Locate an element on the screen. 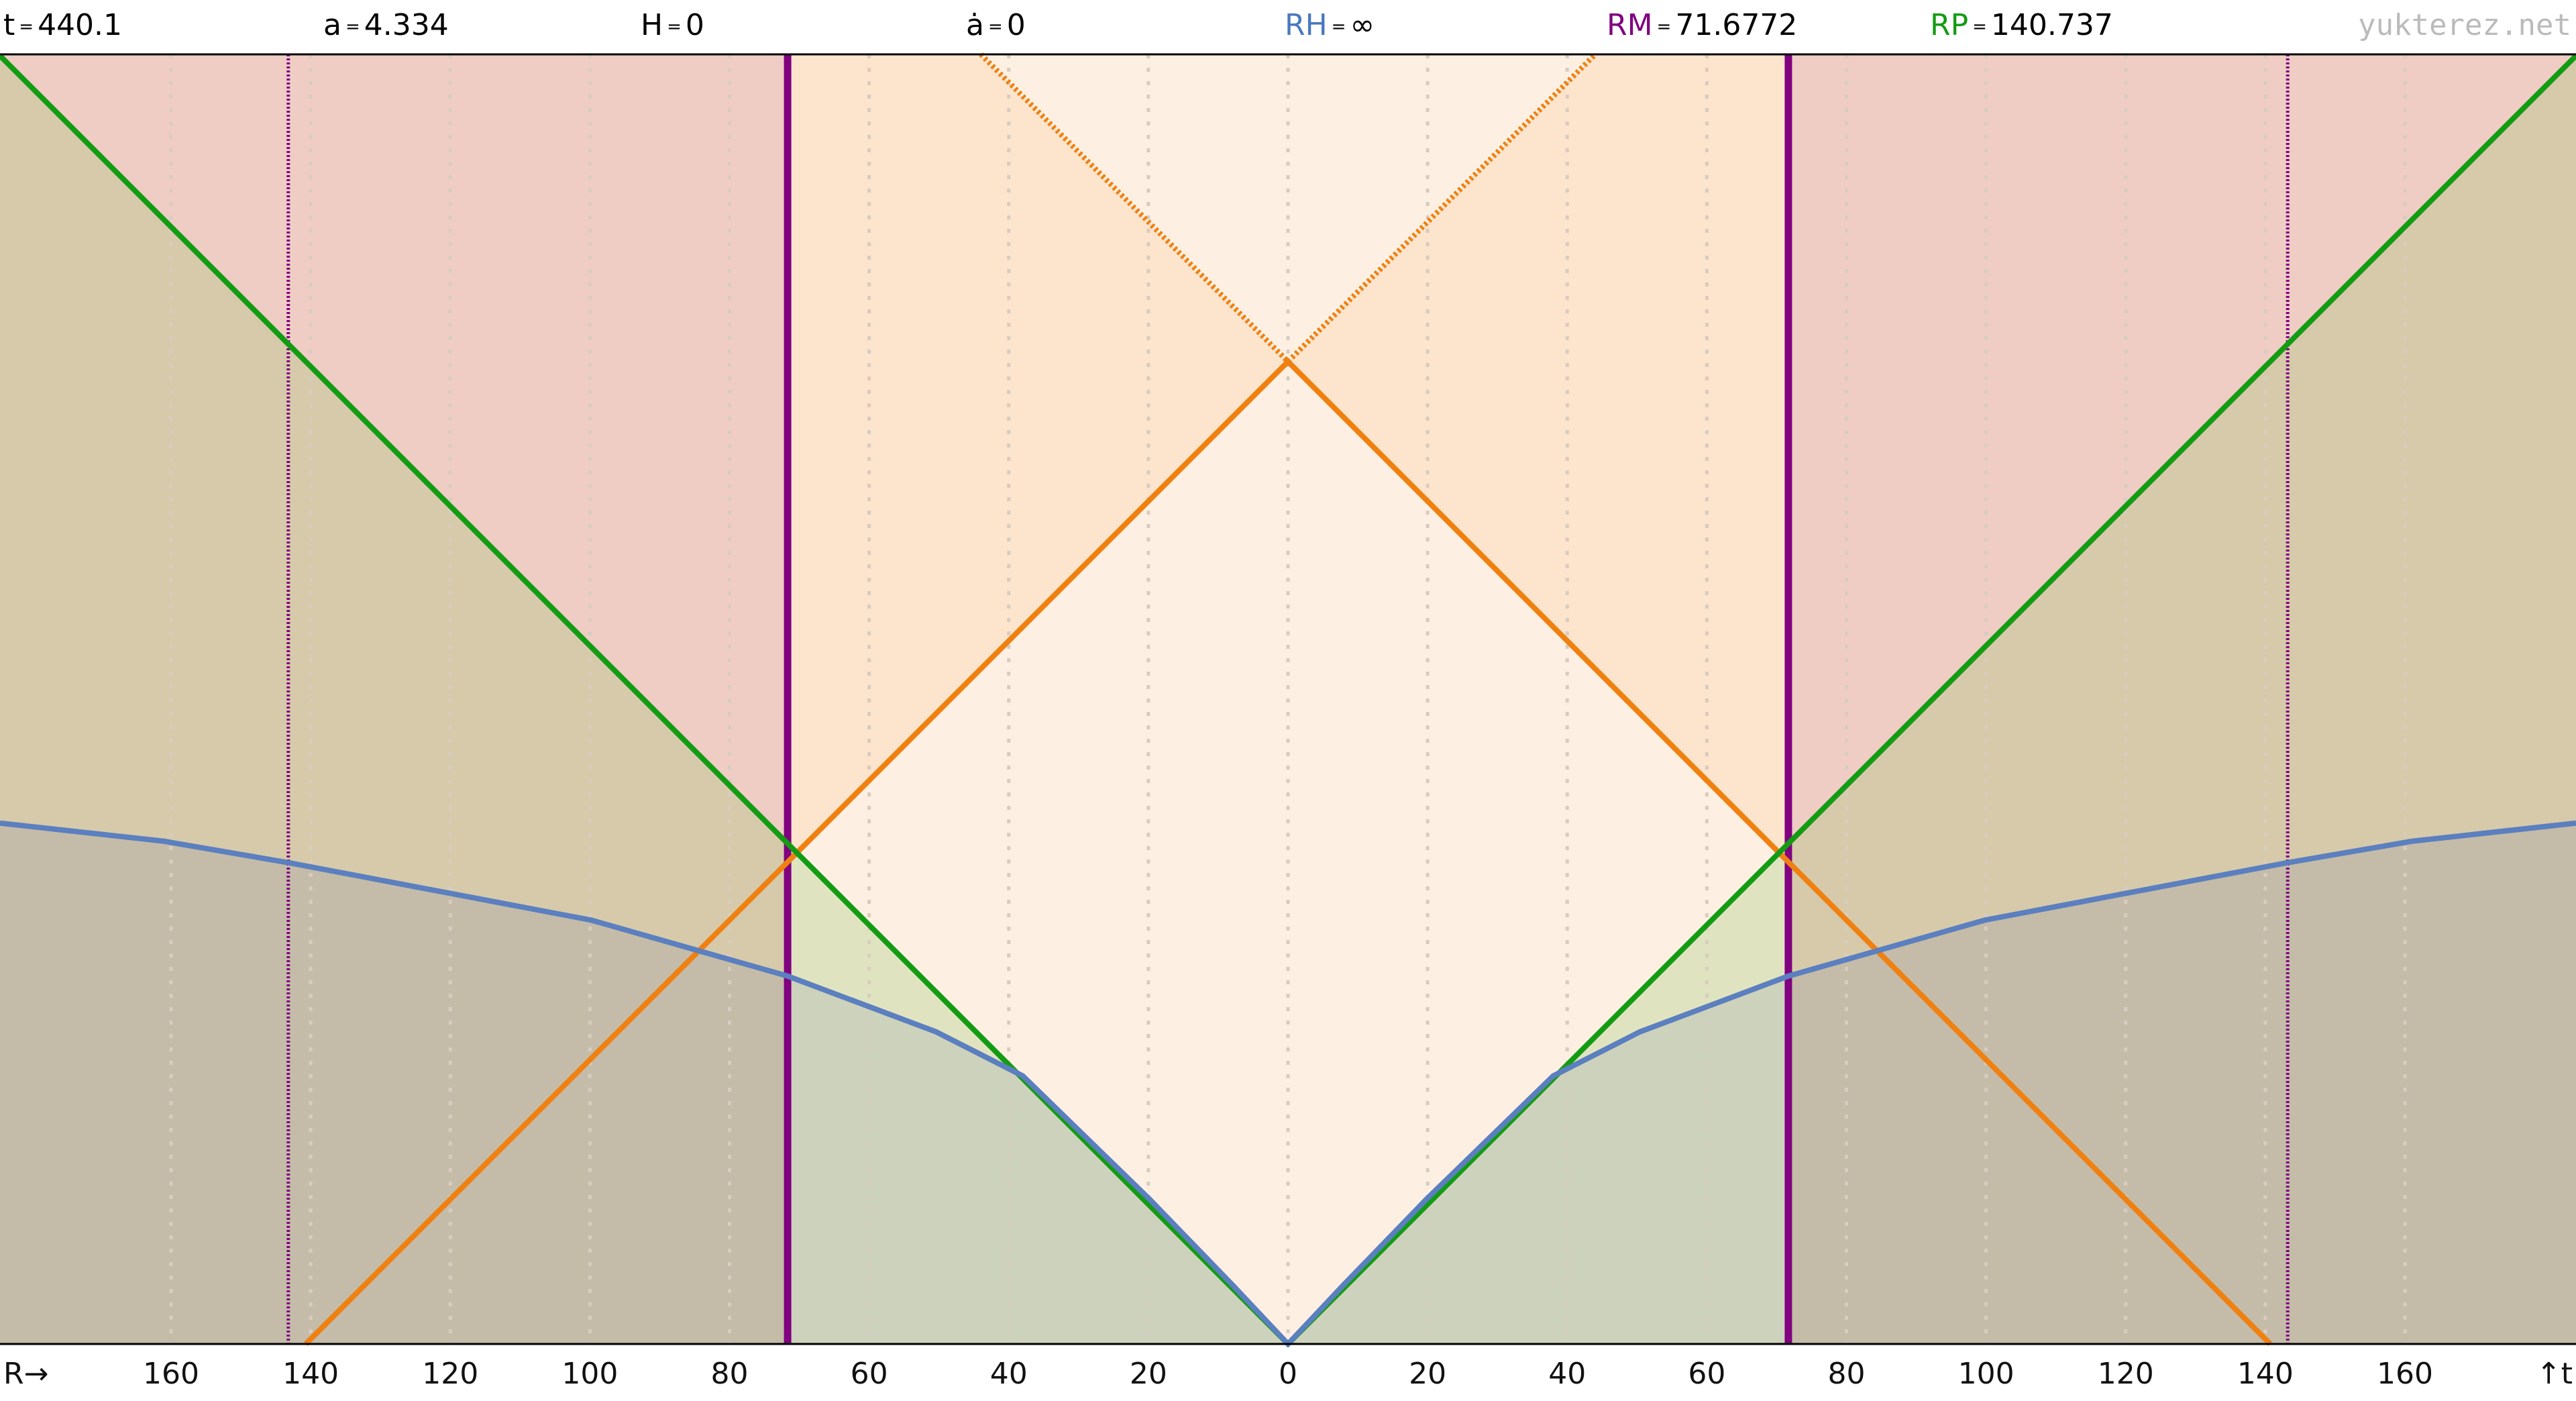 The height and width of the screenshot is (1401, 2576). header-name: a is located at coordinates (332, 25).